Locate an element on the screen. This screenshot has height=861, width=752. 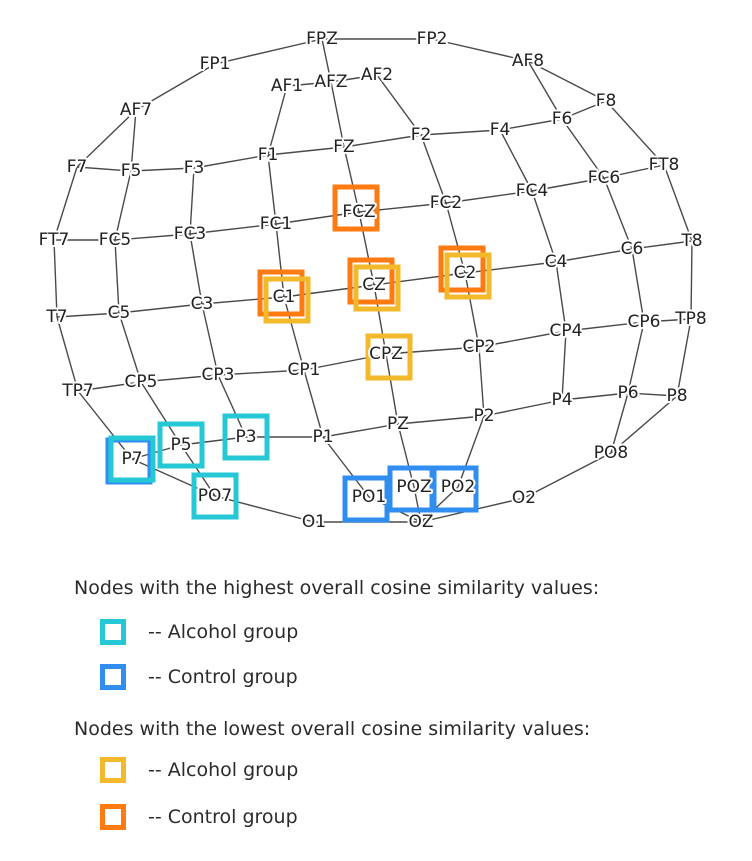
edge-f7-f5 is located at coordinates (104, 169).